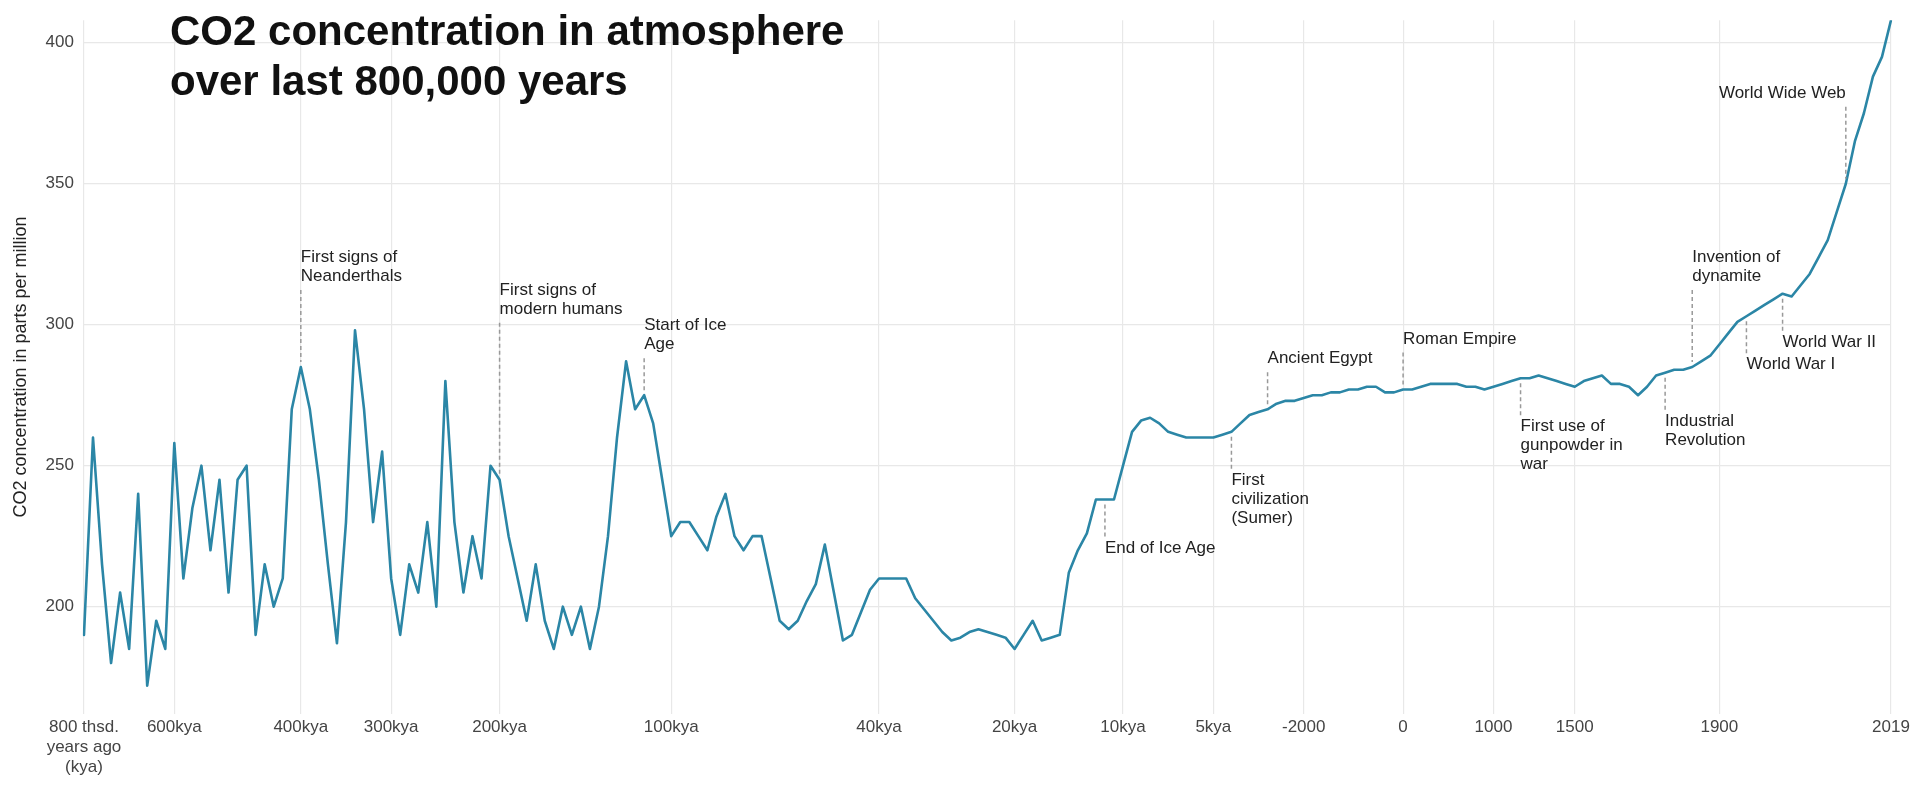  What do you see at coordinates (1123, 726) in the screenshot?
I see `x-tick-label: 10kya` at bounding box center [1123, 726].